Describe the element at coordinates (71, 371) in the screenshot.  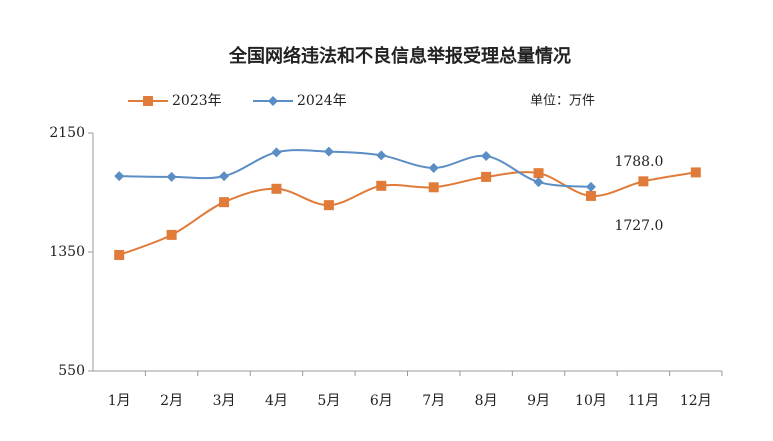
I see `y-tick-label: 550` at that location.